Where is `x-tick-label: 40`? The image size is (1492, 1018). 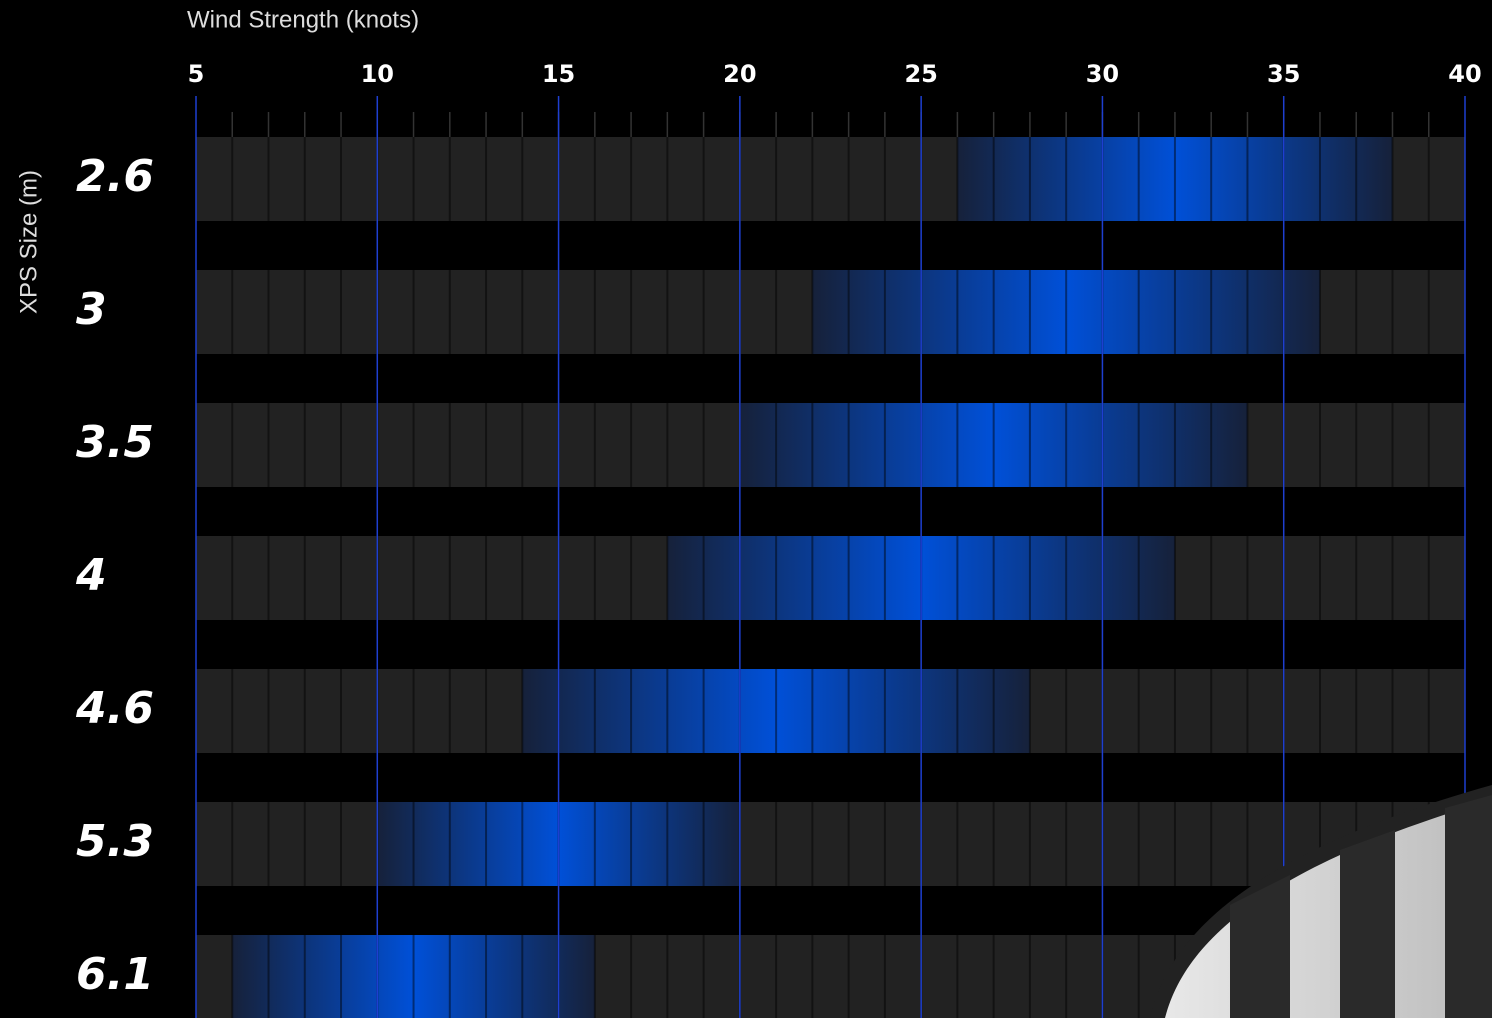 x-tick-label: 40 is located at coordinates (1464, 74).